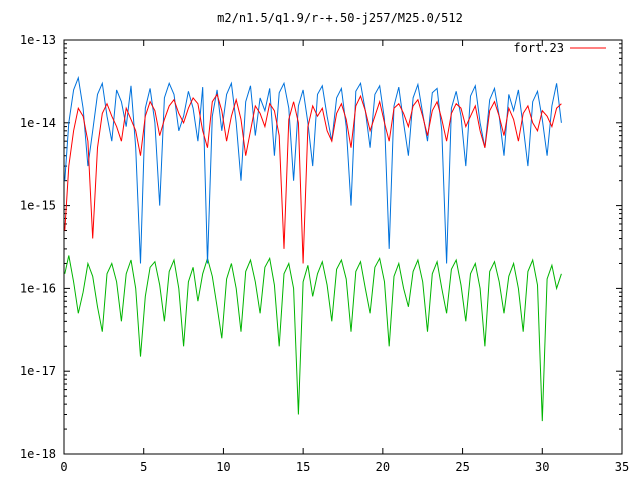 Image resolution: width=640 pixels, height=480 pixels. What do you see at coordinates (38, 454) in the screenshot?
I see `y-tick-label-5: 1e-18` at bounding box center [38, 454].